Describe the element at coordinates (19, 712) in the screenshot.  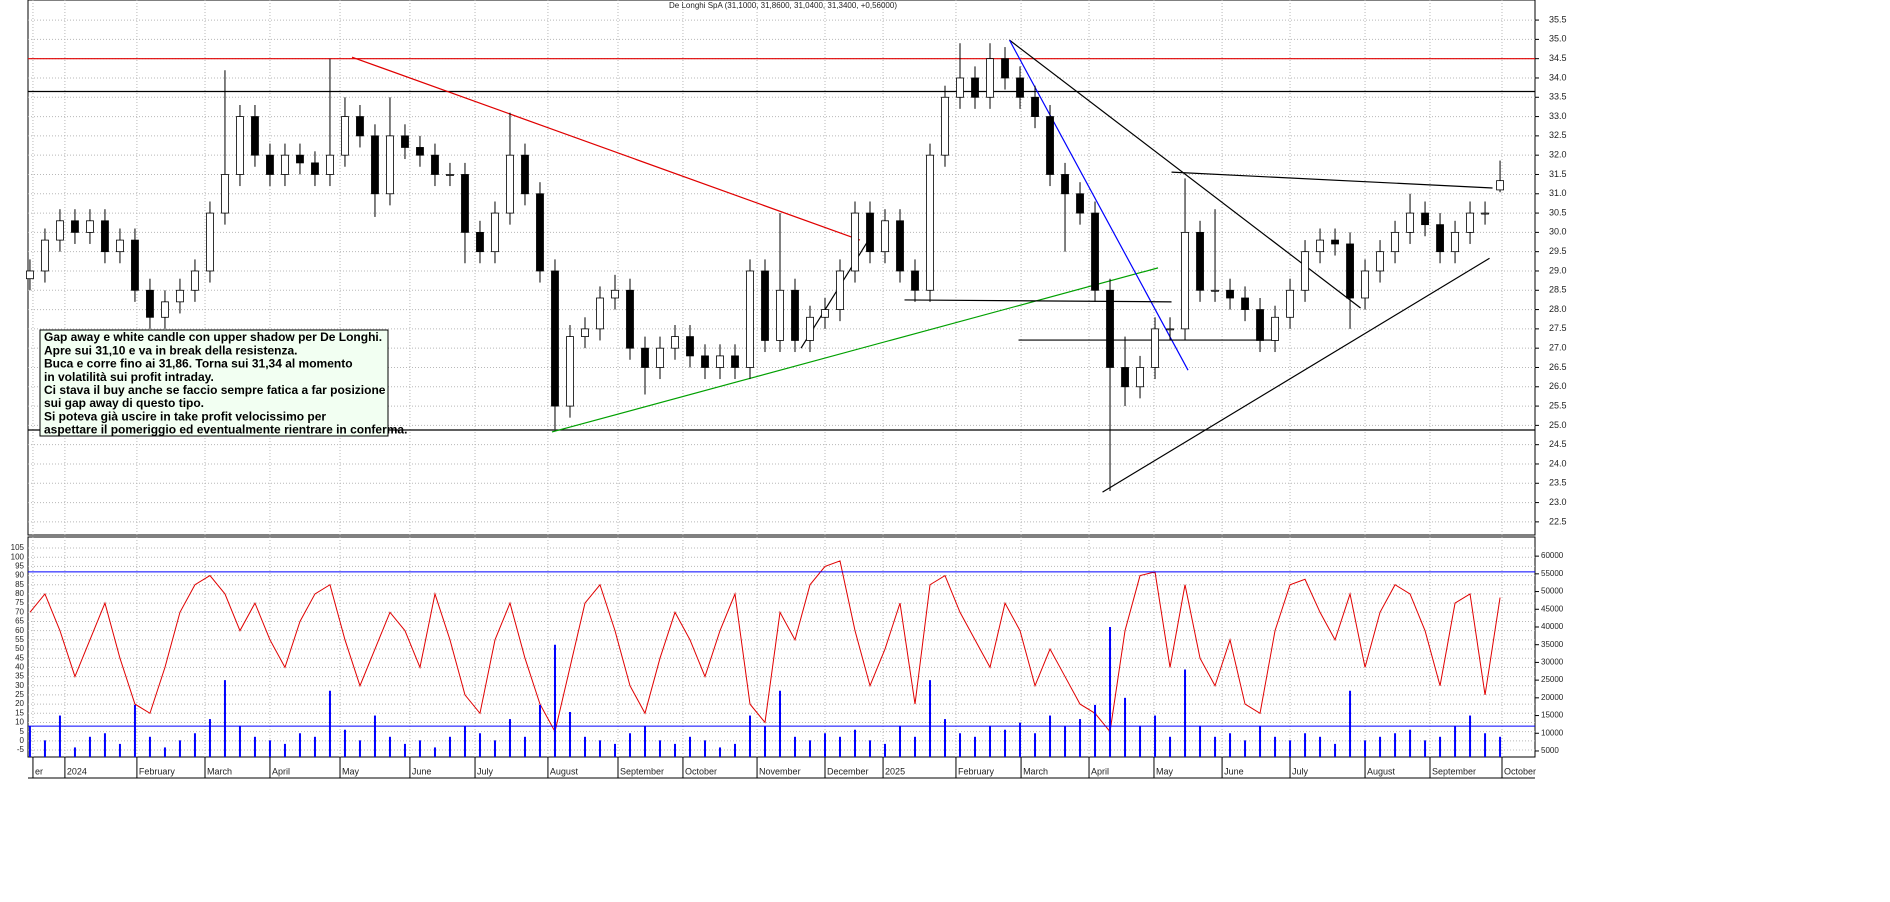
I see `y-tick-label: 15` at that location.